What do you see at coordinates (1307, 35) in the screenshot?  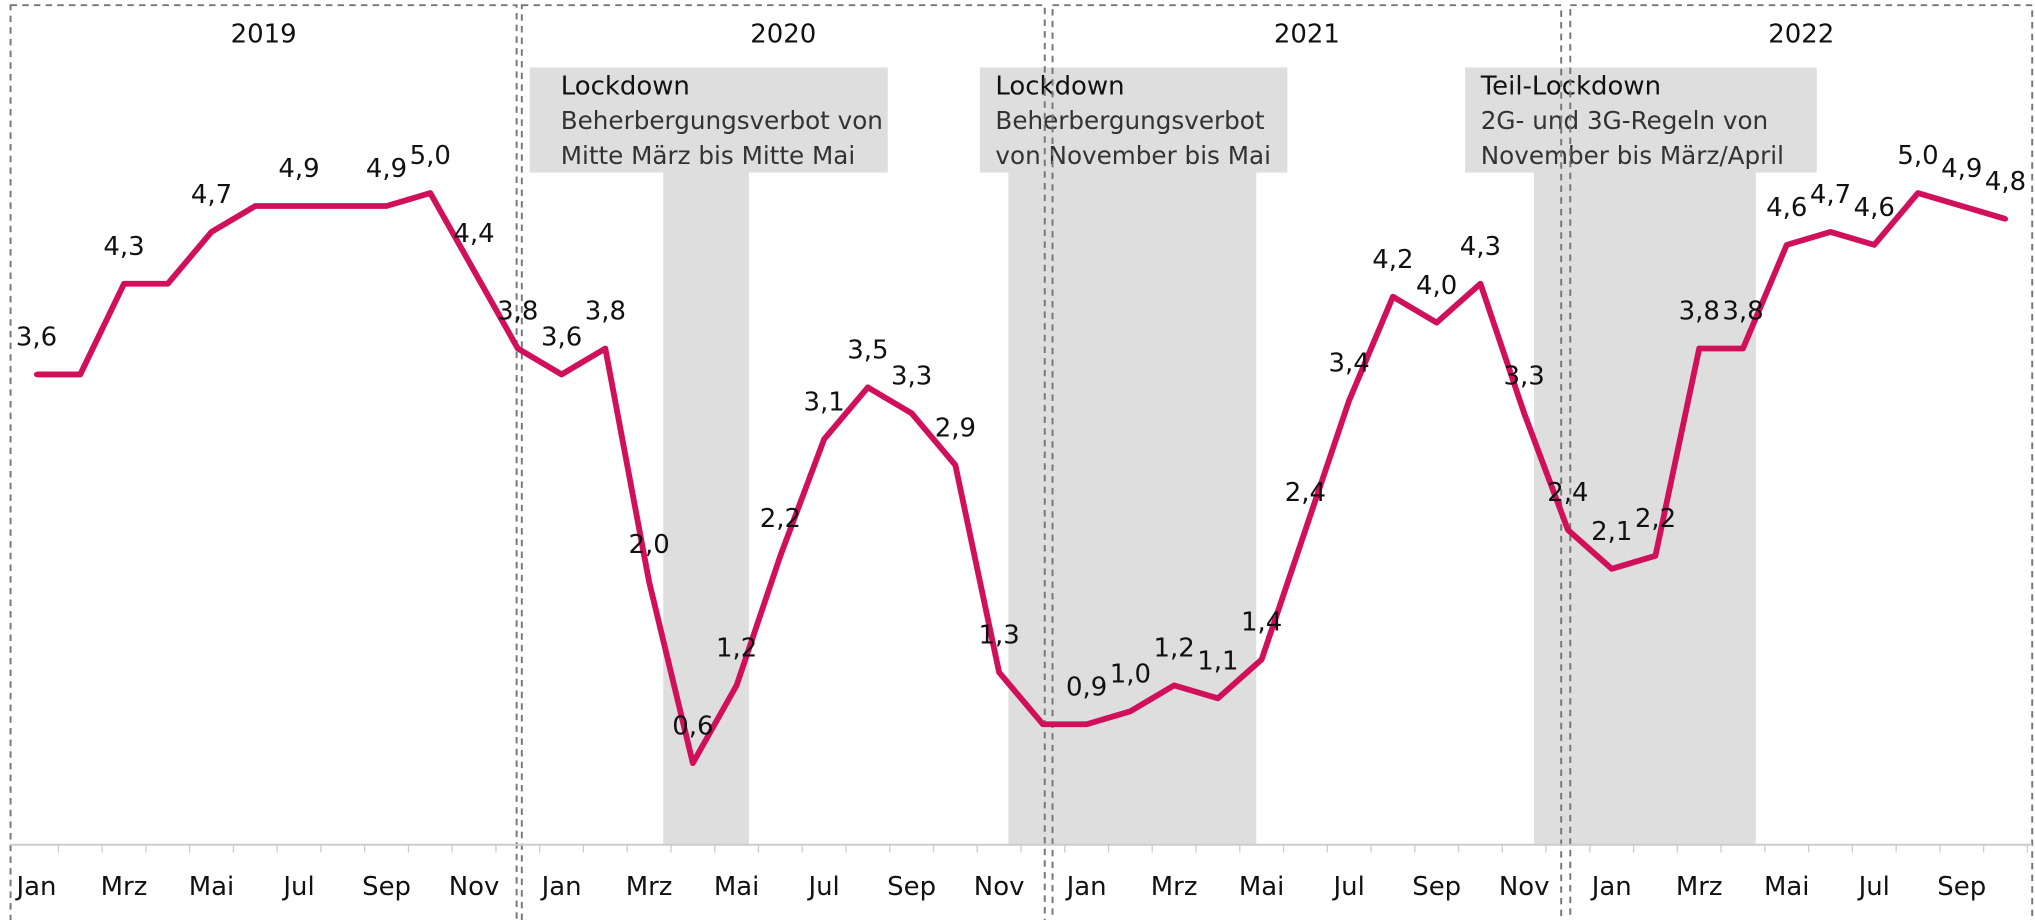 I see `year-label: 2021` at bounding box center [1307, 35].